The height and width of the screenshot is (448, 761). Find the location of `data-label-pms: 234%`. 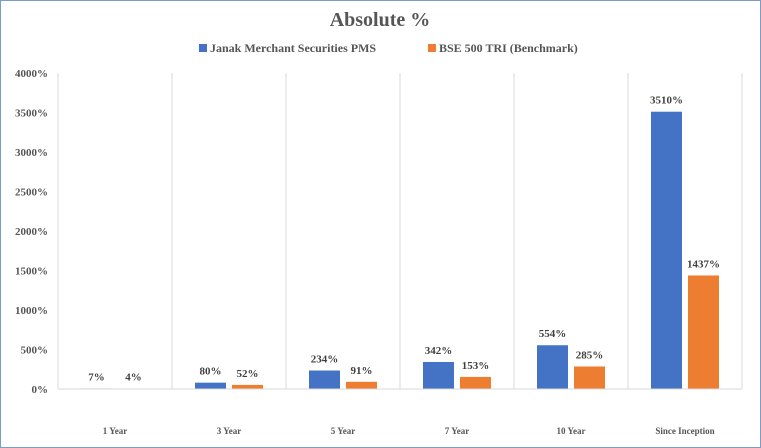

data-label-pms: 234% is located at coordinates (325, 360).